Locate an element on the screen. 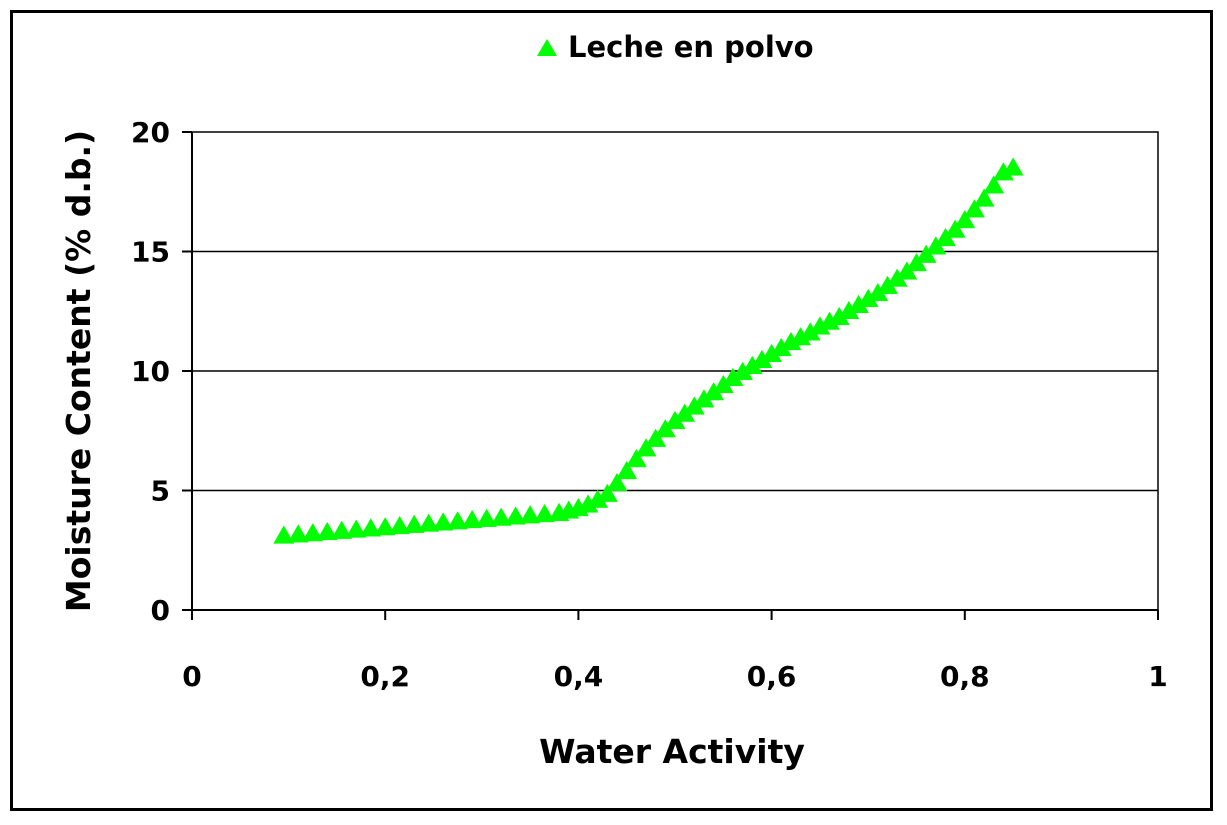 The height and width of the screenshot is (825, 1227). y-tick-label: 20 is located at coordinates (150, 132).